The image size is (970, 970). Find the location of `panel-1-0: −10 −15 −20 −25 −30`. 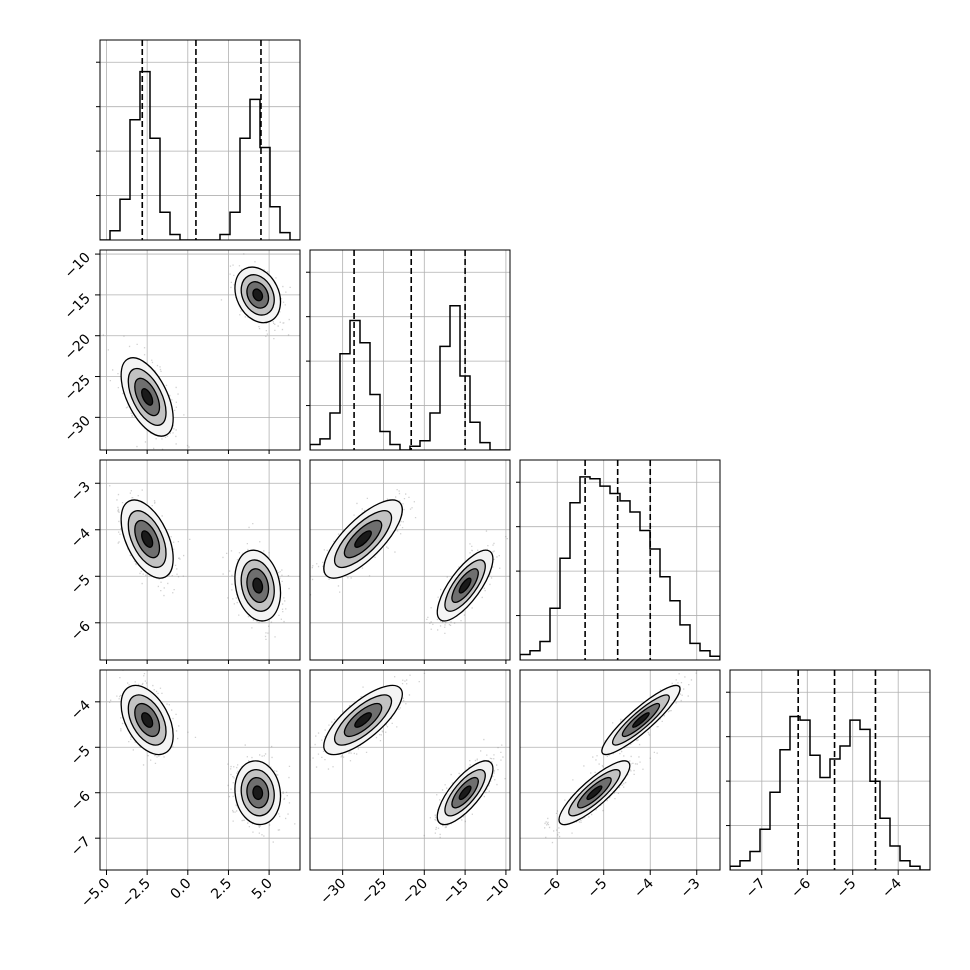

panel-1-0: −10 −15 −20 −25 −30 is located at coordinates (181, 351).